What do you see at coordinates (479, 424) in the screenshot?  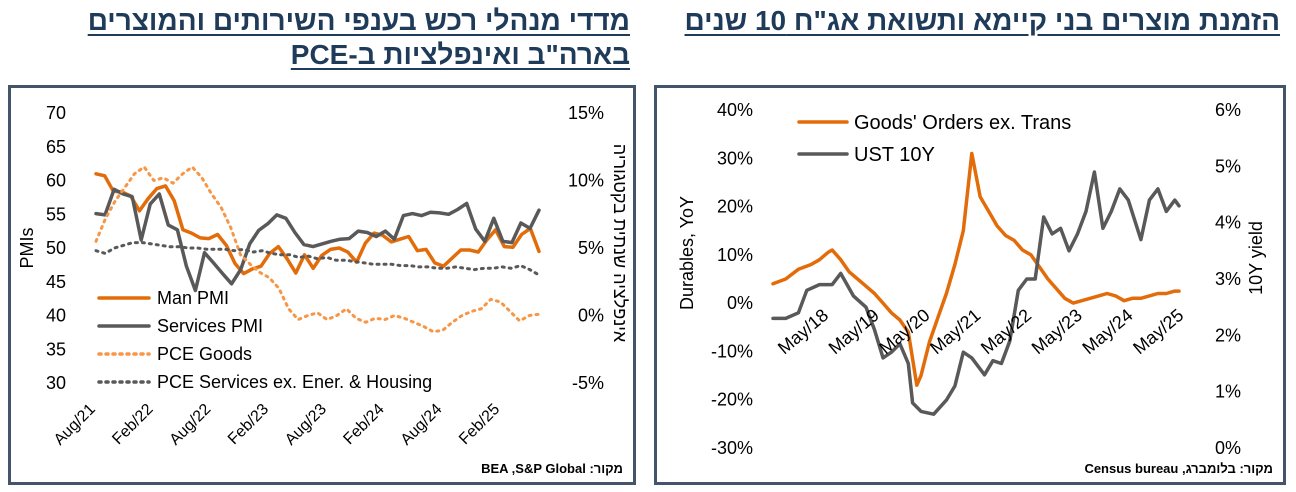 I see `x-tick-label: Feb/25` at bounding box center [479, 424].